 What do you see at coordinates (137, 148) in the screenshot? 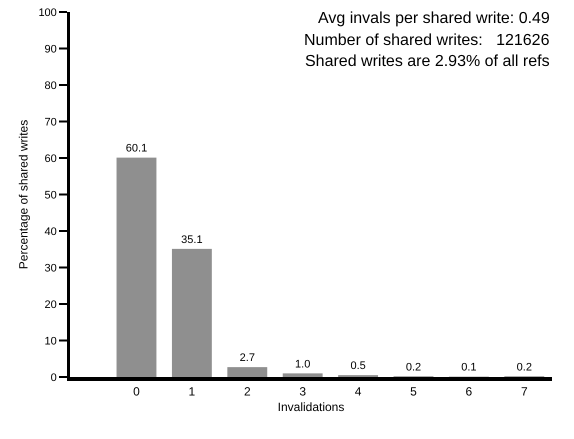
I see `data-label: 60.1` at bounding box center [137, 148].